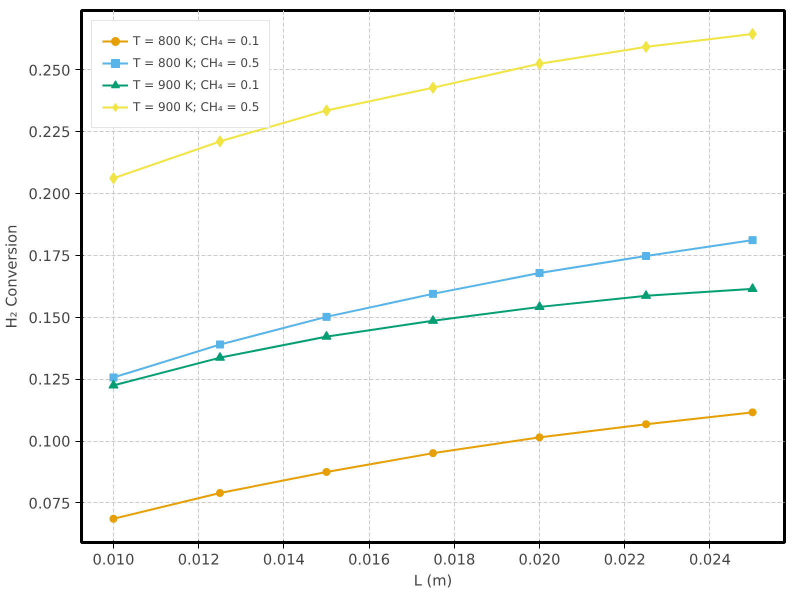 This screenshot has height=596, width=795. Describe the element at coordinates (12, 276) in the screenshot. I see `y-axis-title: H₂ Conversion` at that location.